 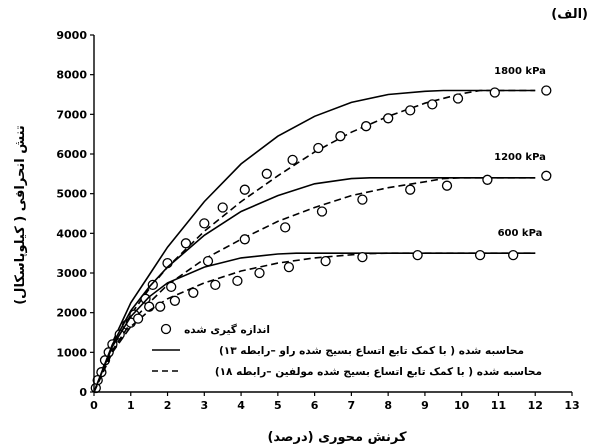 What do you see at coordinates (71, 114) in the screenshot?
I see `y-tick-label: 7000` at bounding box center [71, 114].